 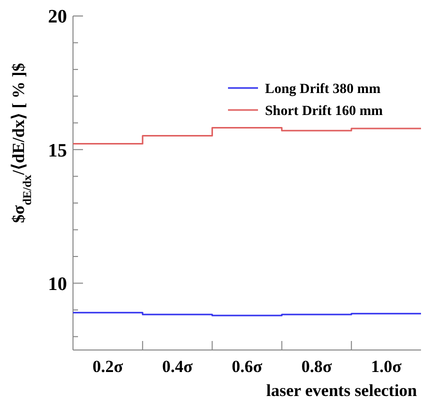 What do you see at coordinates (178, 366) in the screenshot?
I see `x-tick-label: 0.4σ` at bounding box center [178, 366].